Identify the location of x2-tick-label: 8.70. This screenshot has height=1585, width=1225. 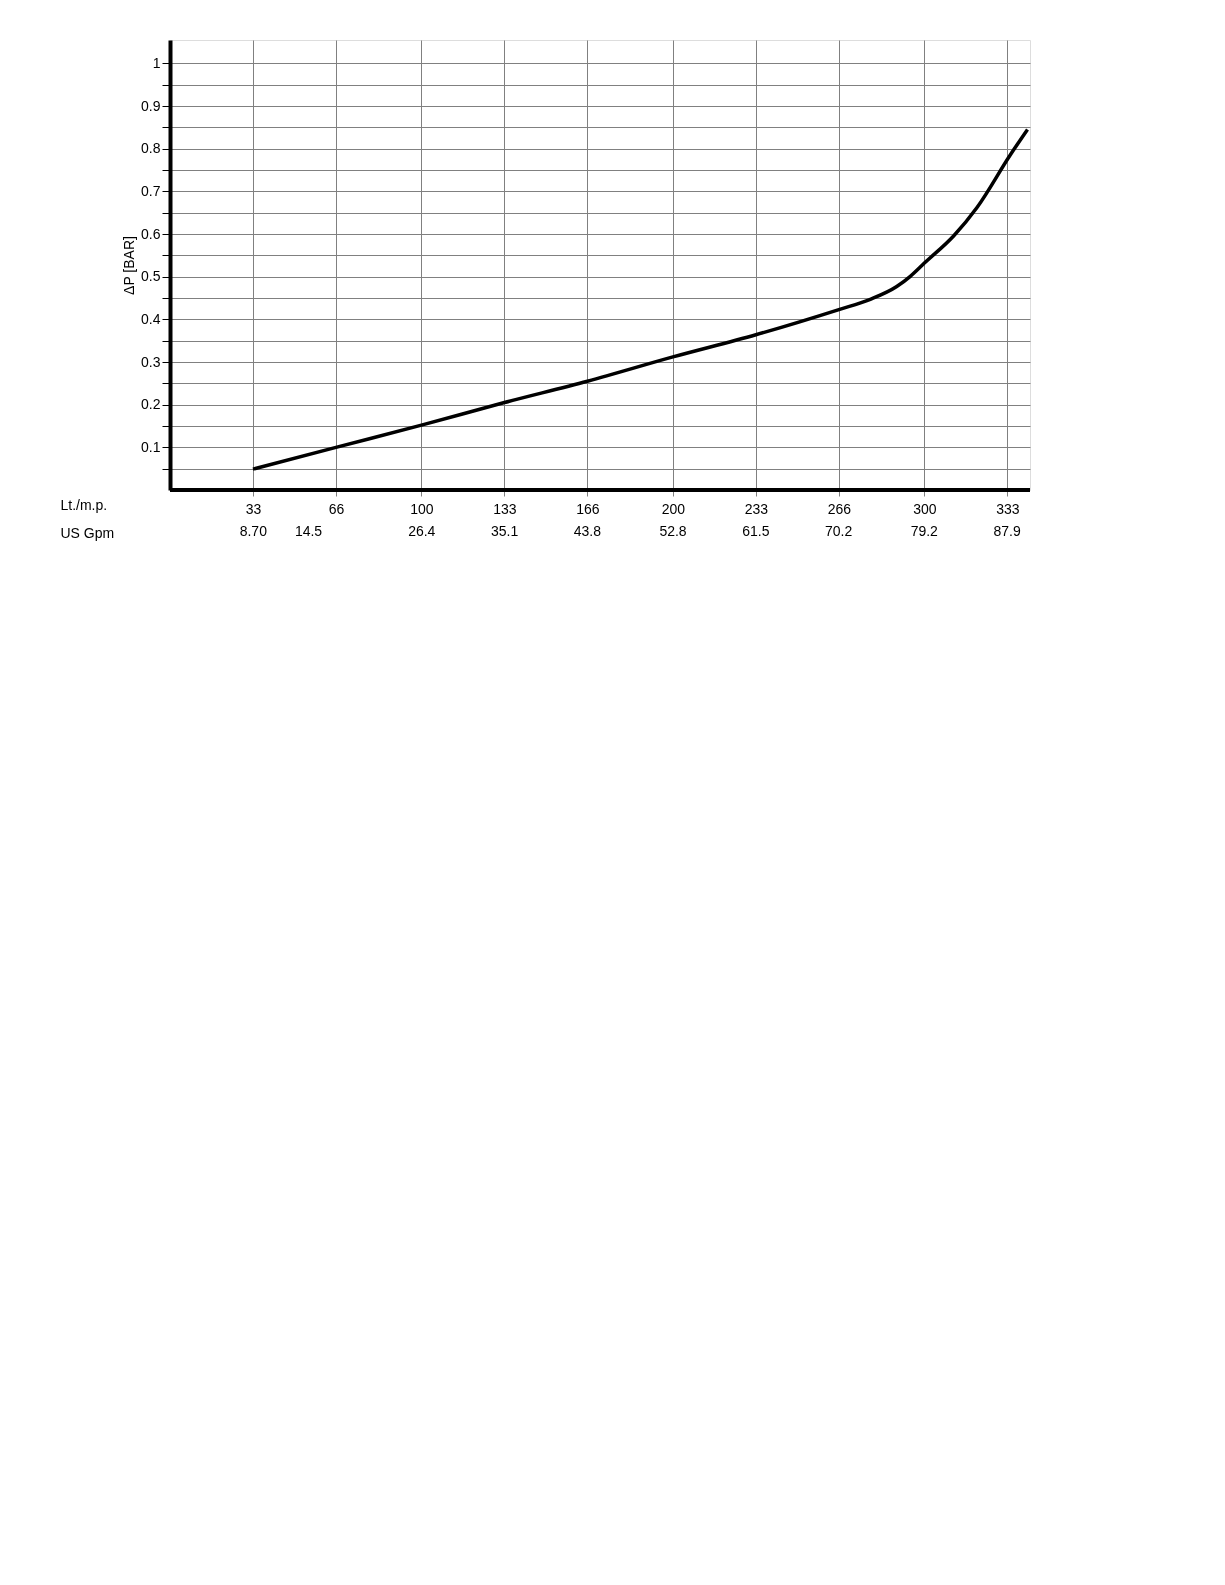
(253, 530).